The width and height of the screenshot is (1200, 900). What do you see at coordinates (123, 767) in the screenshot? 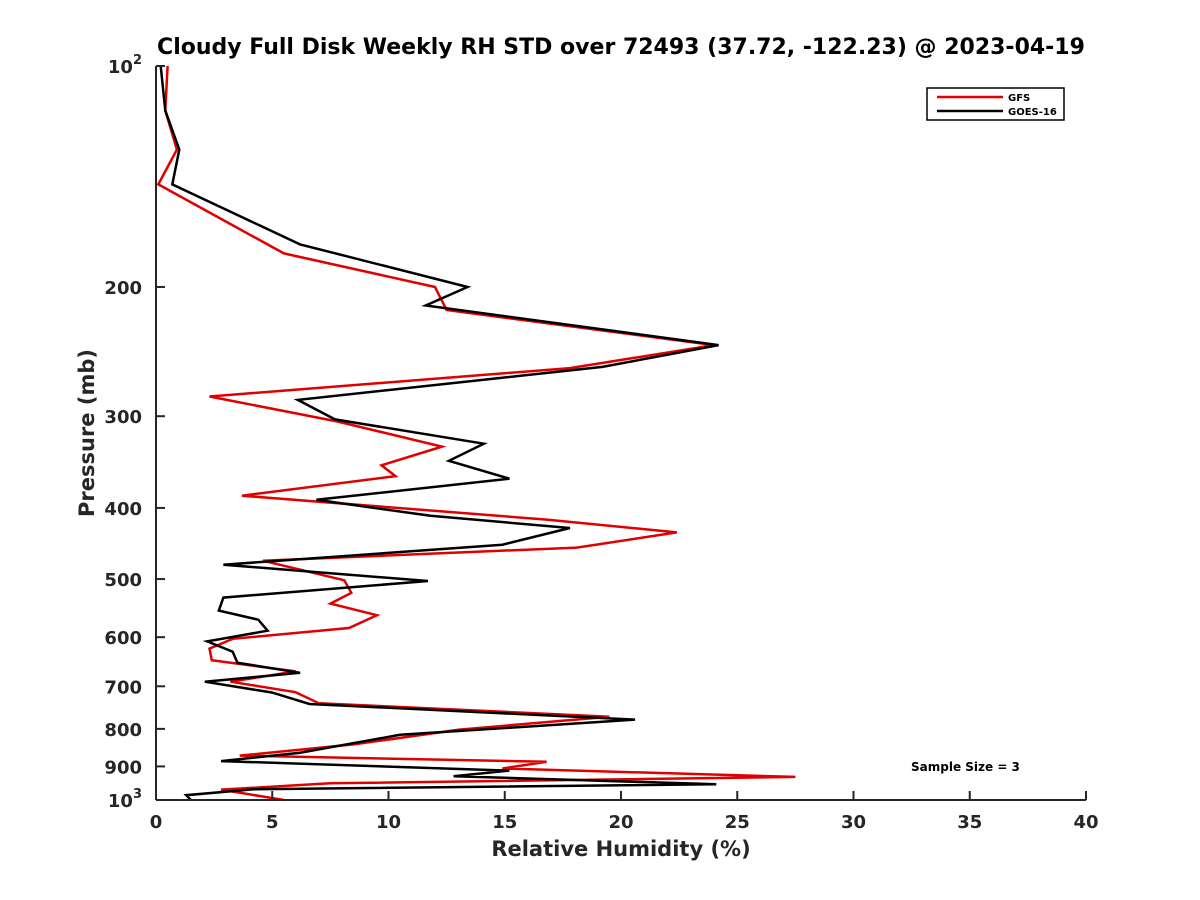
I see `y-tick-label: 900` at bounding box center [123, 767].